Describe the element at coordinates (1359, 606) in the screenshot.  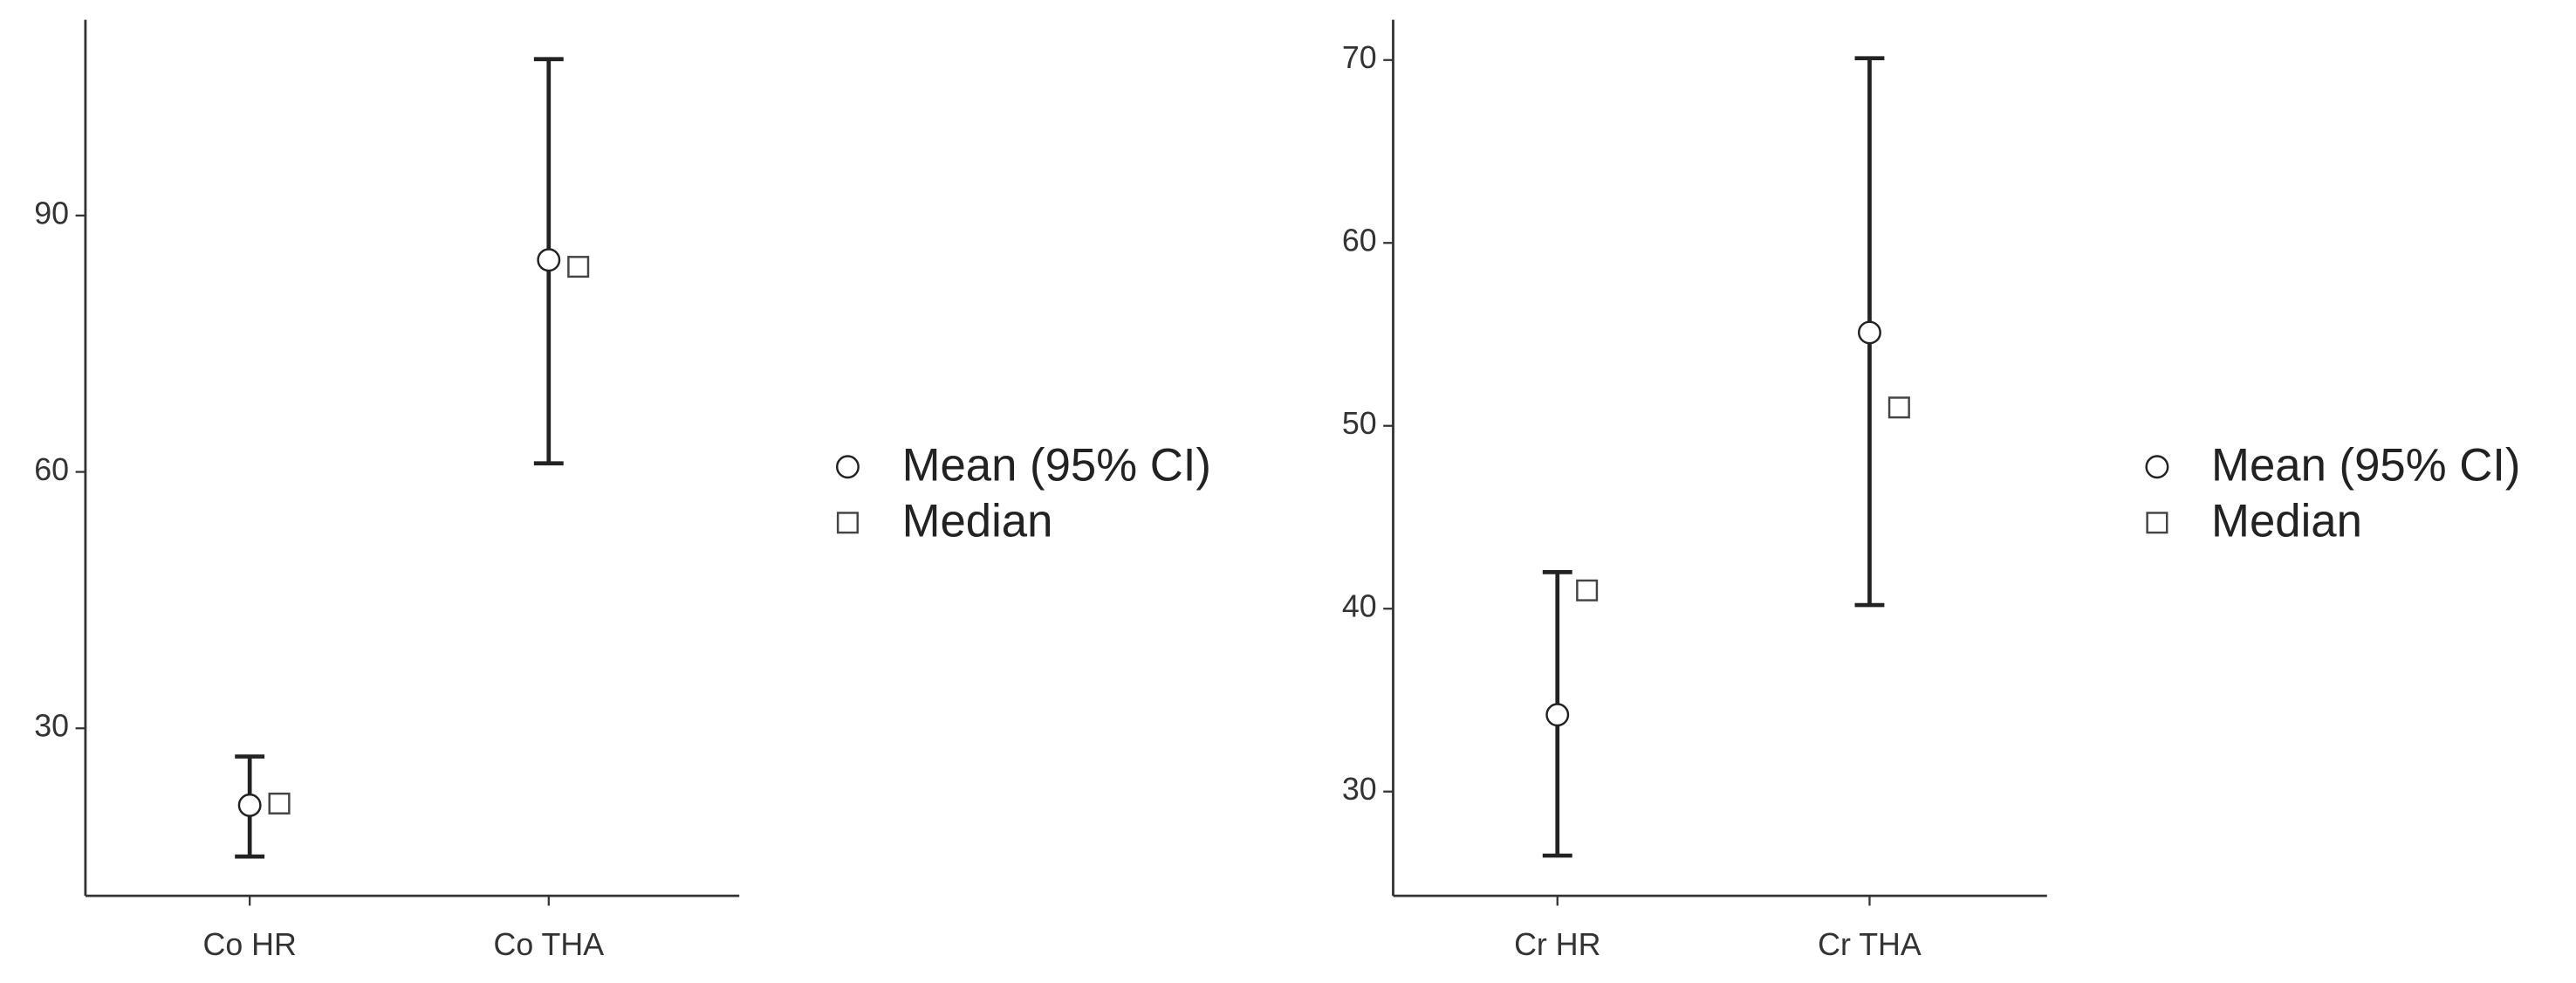
I see `y-tick-label: 40` at that location.